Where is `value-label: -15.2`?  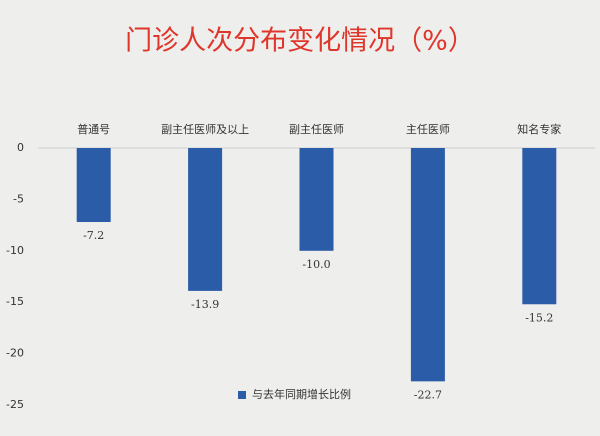
value-label: -15.2 is located at coordinates (539, 317).